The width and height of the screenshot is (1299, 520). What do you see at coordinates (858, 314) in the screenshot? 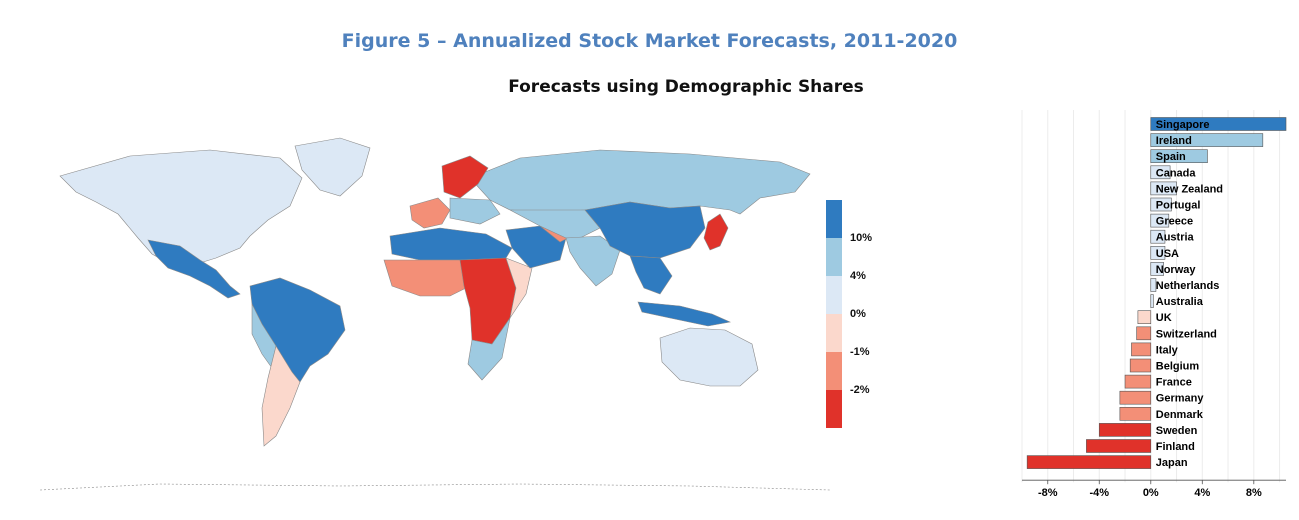
I see `legend-label-0: 0%` at bounding box center [858, 314].